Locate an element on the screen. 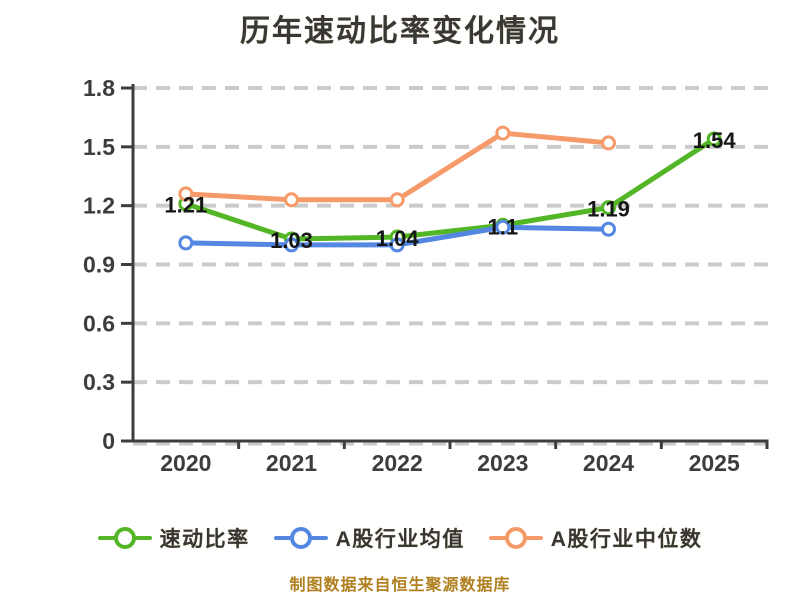 The height and width of the screenshot is (600, 800). legend-label-industry-mean: A股行业均值 is located at coordinates (400, 539).